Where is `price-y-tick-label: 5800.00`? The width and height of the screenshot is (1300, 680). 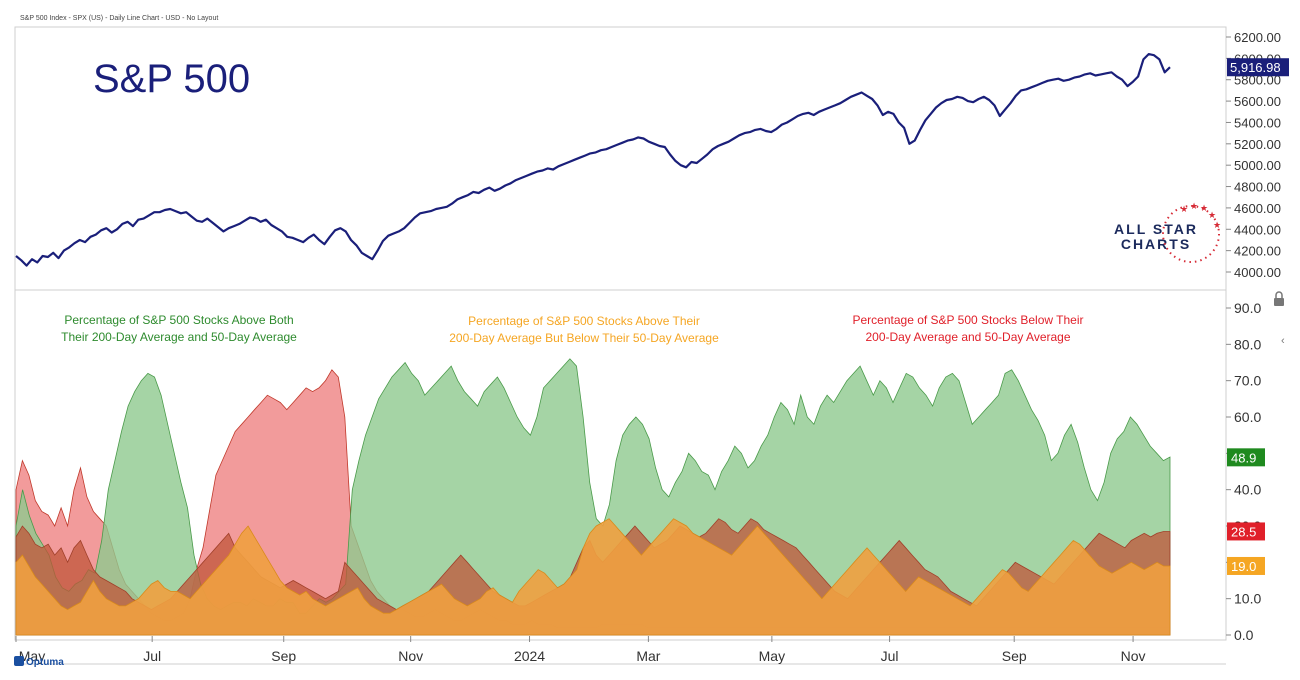 price-y-tick-label: 5800.00 is located at coordinates (1257, 80).